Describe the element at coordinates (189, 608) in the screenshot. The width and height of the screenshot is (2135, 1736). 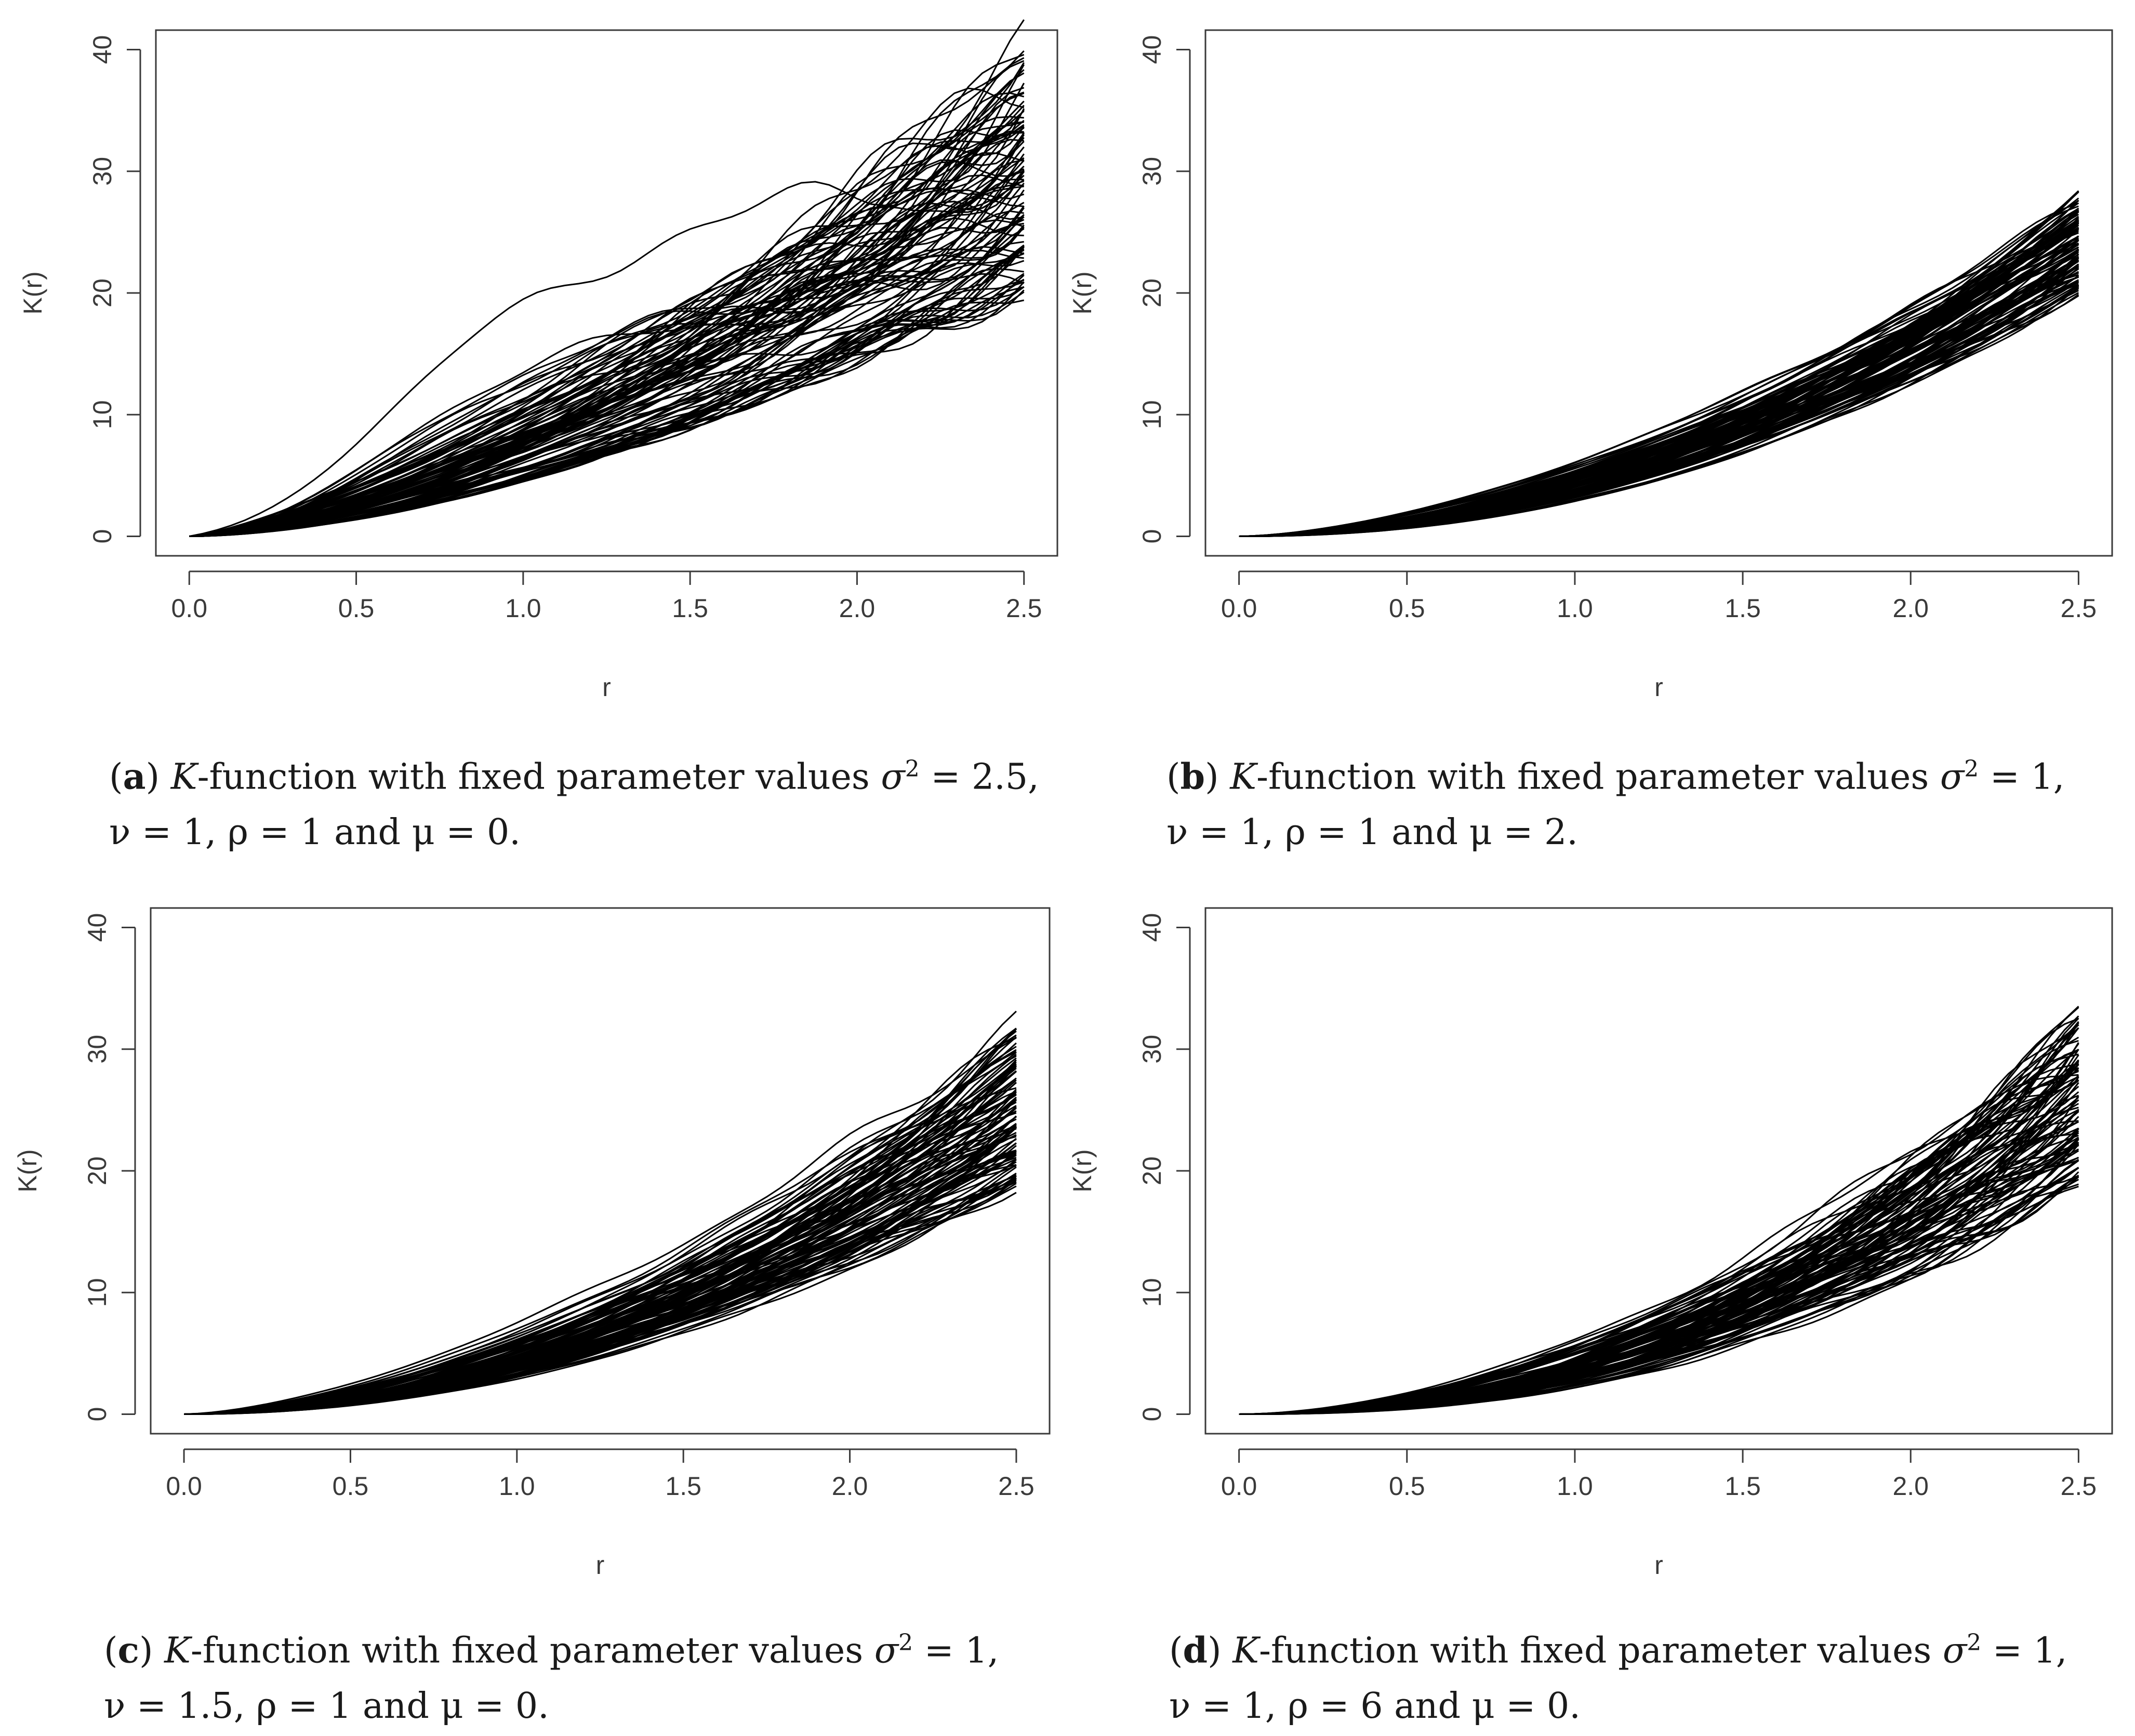
I see `x-tick-label: 0.0` at that location.